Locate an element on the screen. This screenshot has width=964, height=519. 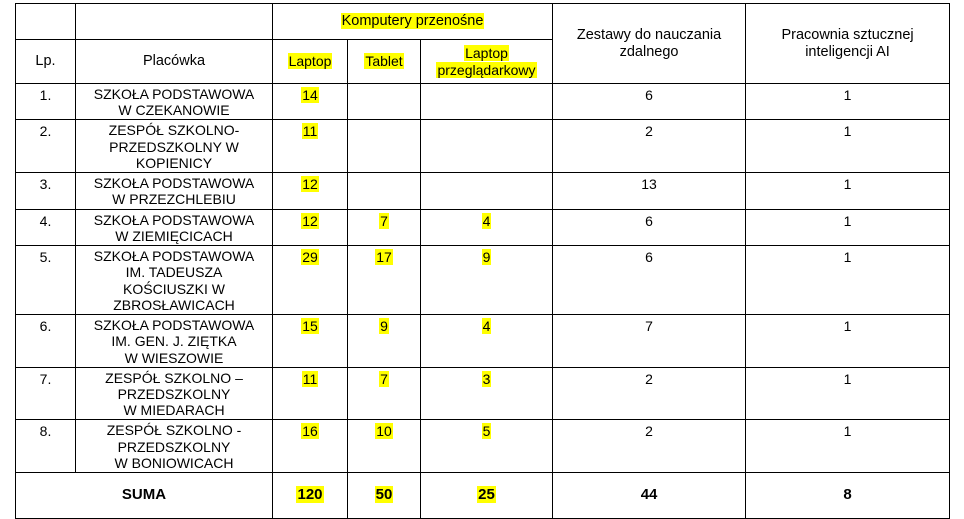
header-laptop-przegladarkowy-line2-wrap: przeglądarkowy is located at coordinates (486, 69).